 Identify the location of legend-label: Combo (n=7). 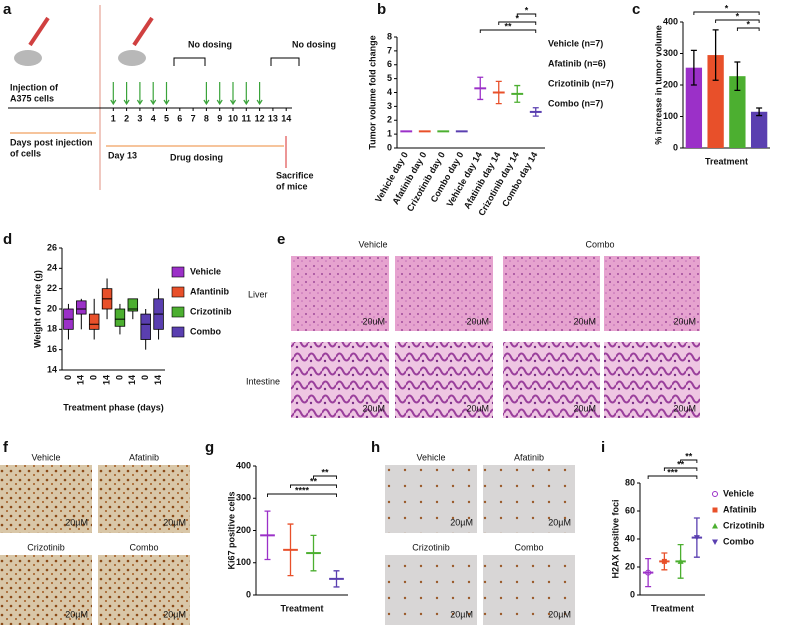
(575, 103).